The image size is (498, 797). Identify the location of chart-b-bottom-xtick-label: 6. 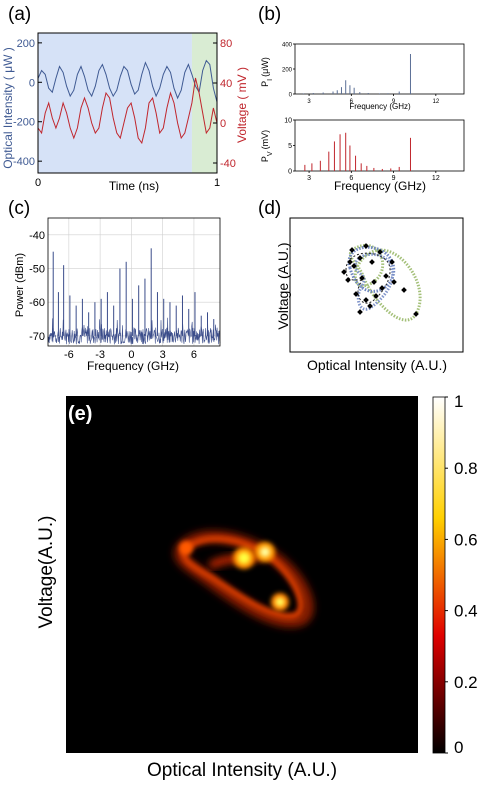
(351, 178).